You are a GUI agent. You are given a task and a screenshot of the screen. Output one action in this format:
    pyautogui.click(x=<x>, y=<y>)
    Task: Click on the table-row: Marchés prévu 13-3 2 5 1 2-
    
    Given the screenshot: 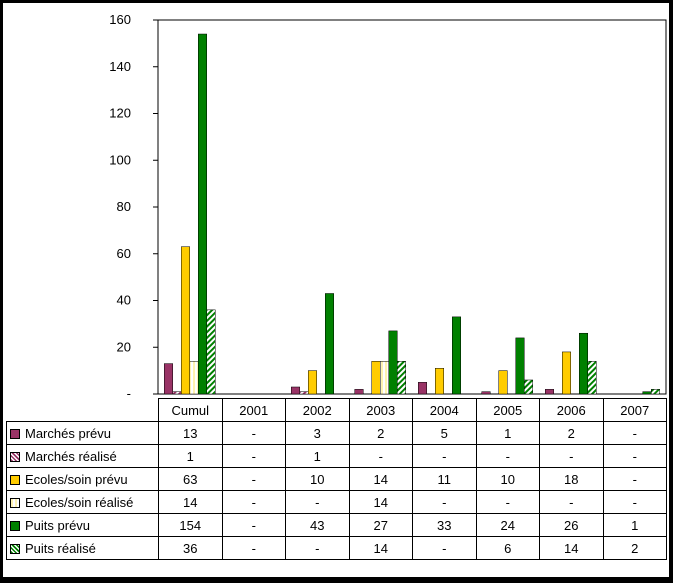 What is the action you would take?
    pyautogui.click(x=336, y=433)
    